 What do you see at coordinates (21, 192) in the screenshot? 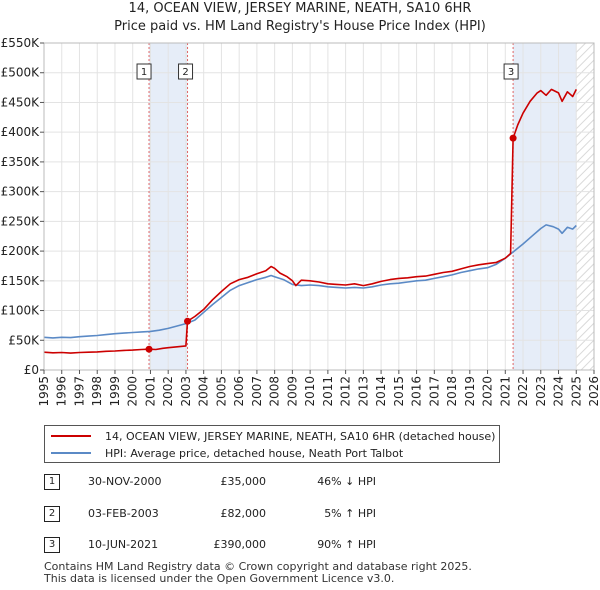
I see `y-tick-label: £300K` at bounding box center [21, 192].